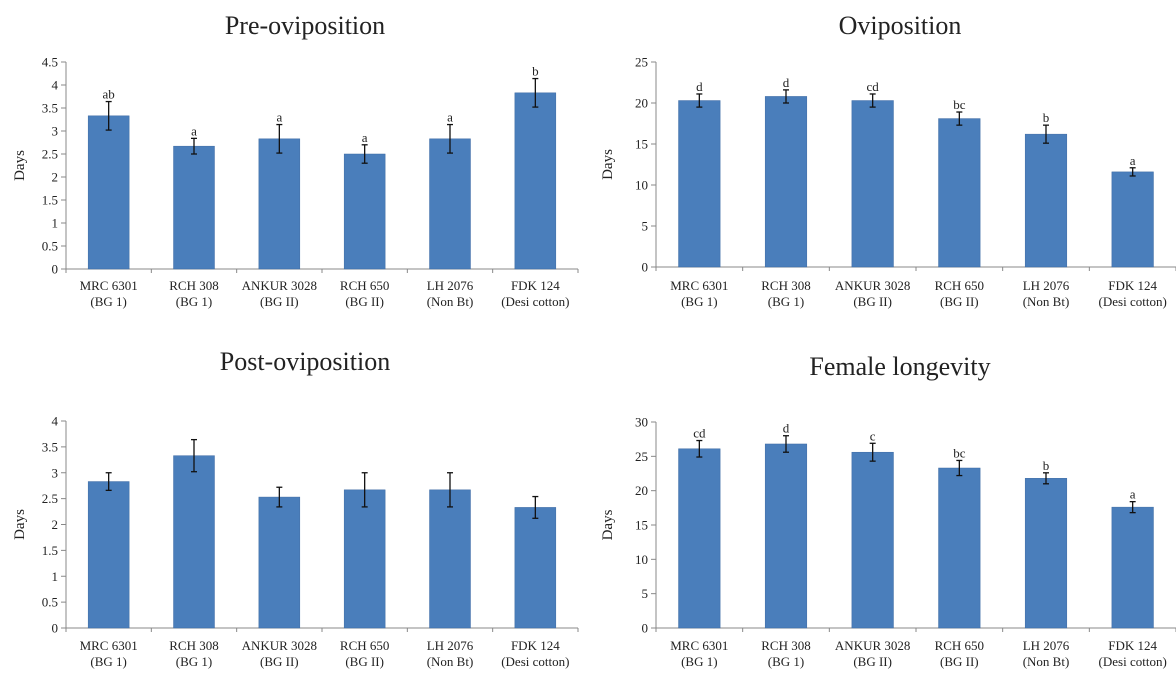 The width and height of the screenshot is (1176, 679). I want to click on significance-label: ab, so click(109, 94).